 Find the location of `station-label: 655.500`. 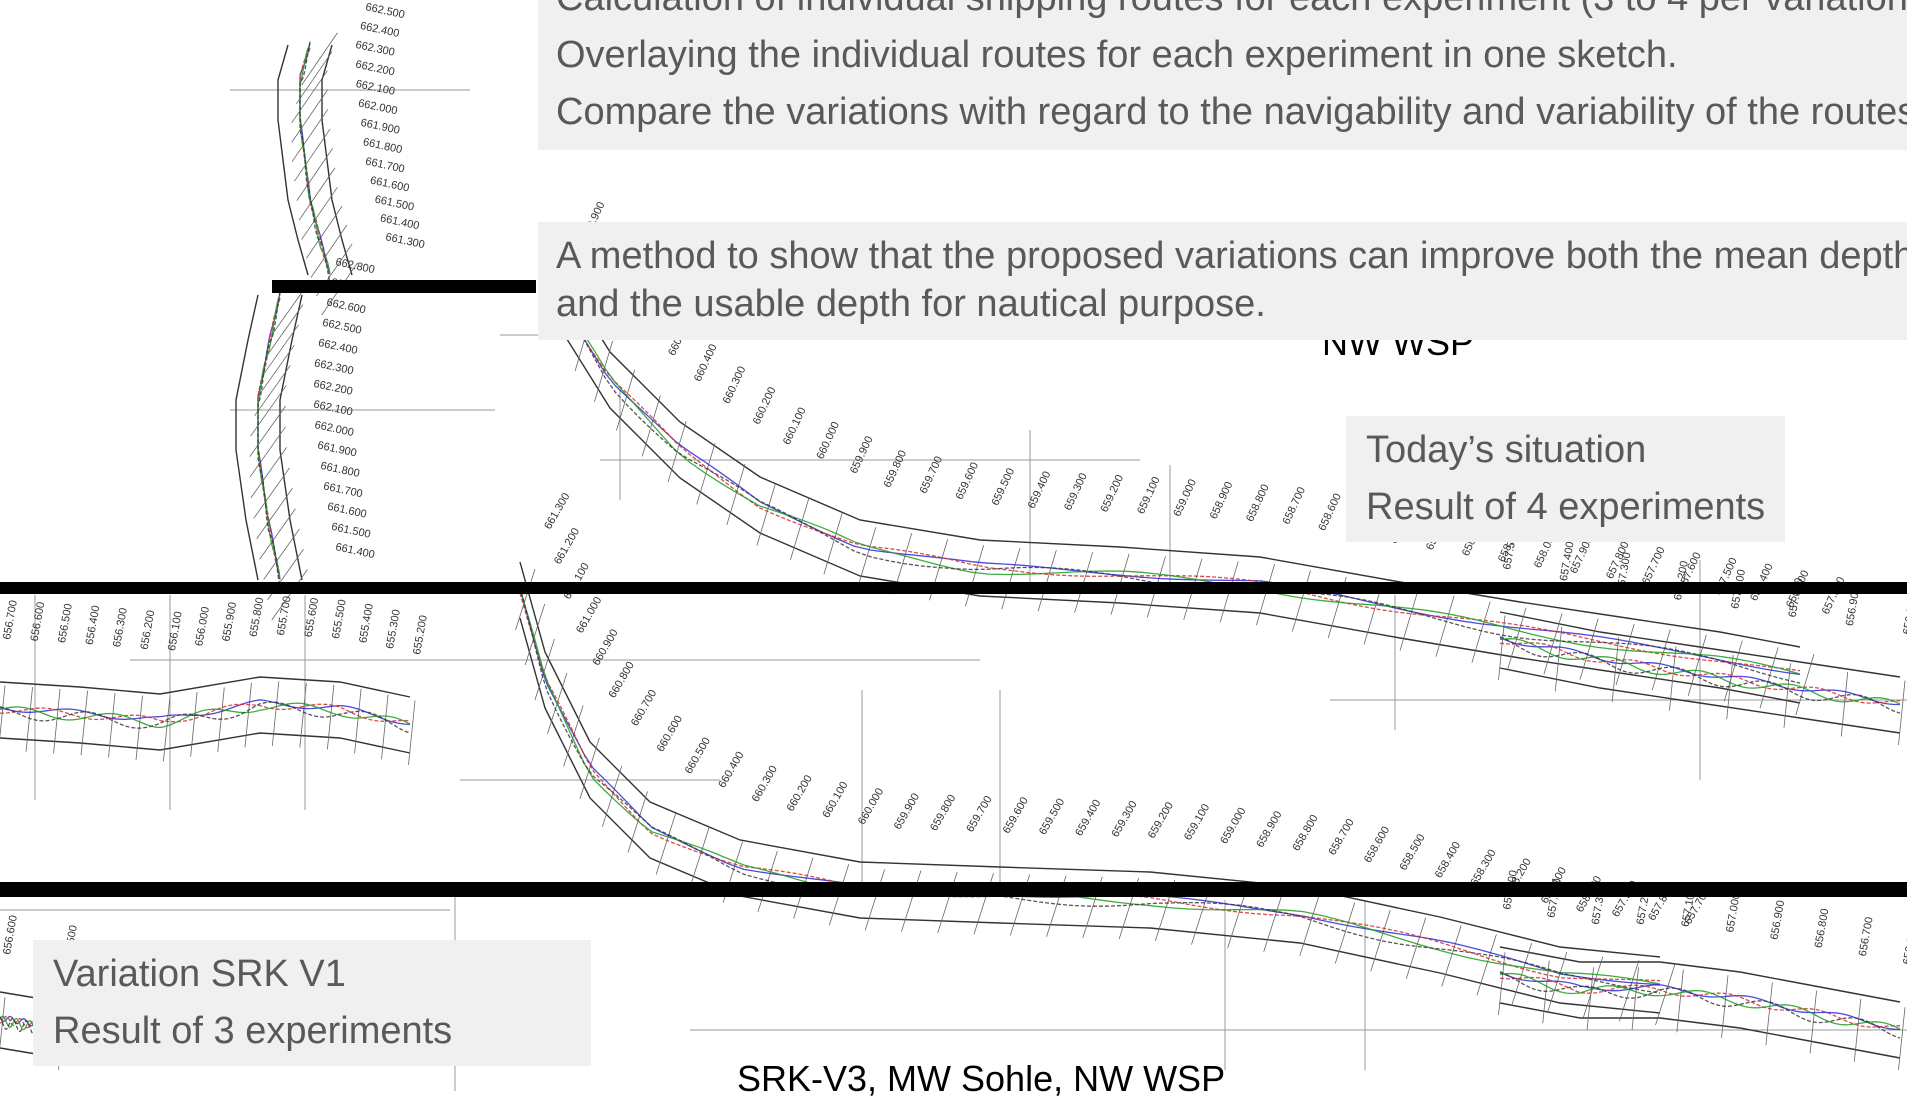

station-label: 655.500 is located at coordinates (339, 619).